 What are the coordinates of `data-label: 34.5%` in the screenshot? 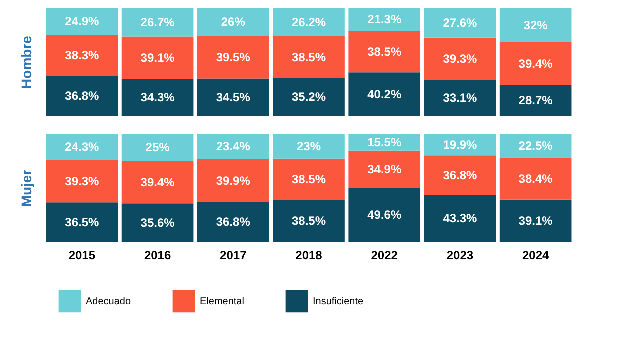 It's located at (233, 97).